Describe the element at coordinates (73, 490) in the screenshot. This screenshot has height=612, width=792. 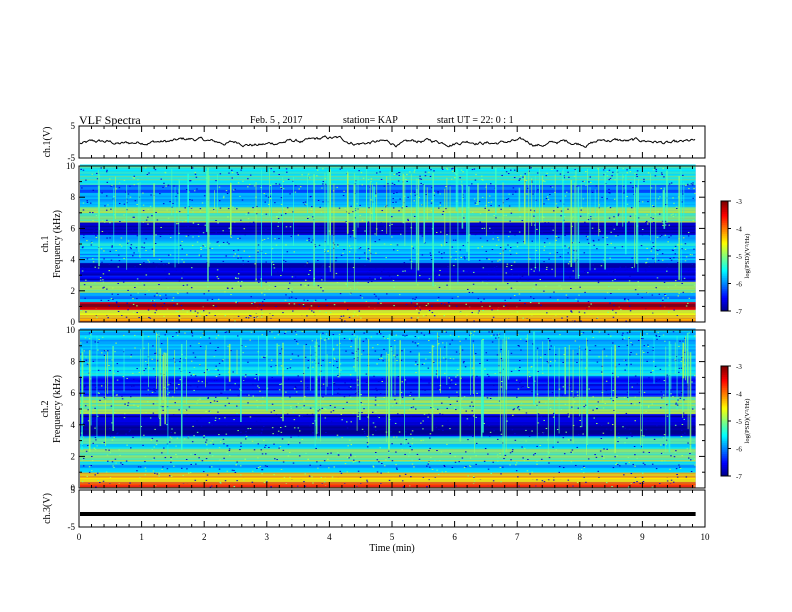
I see `ch3-ytick-label: 5` at that location.